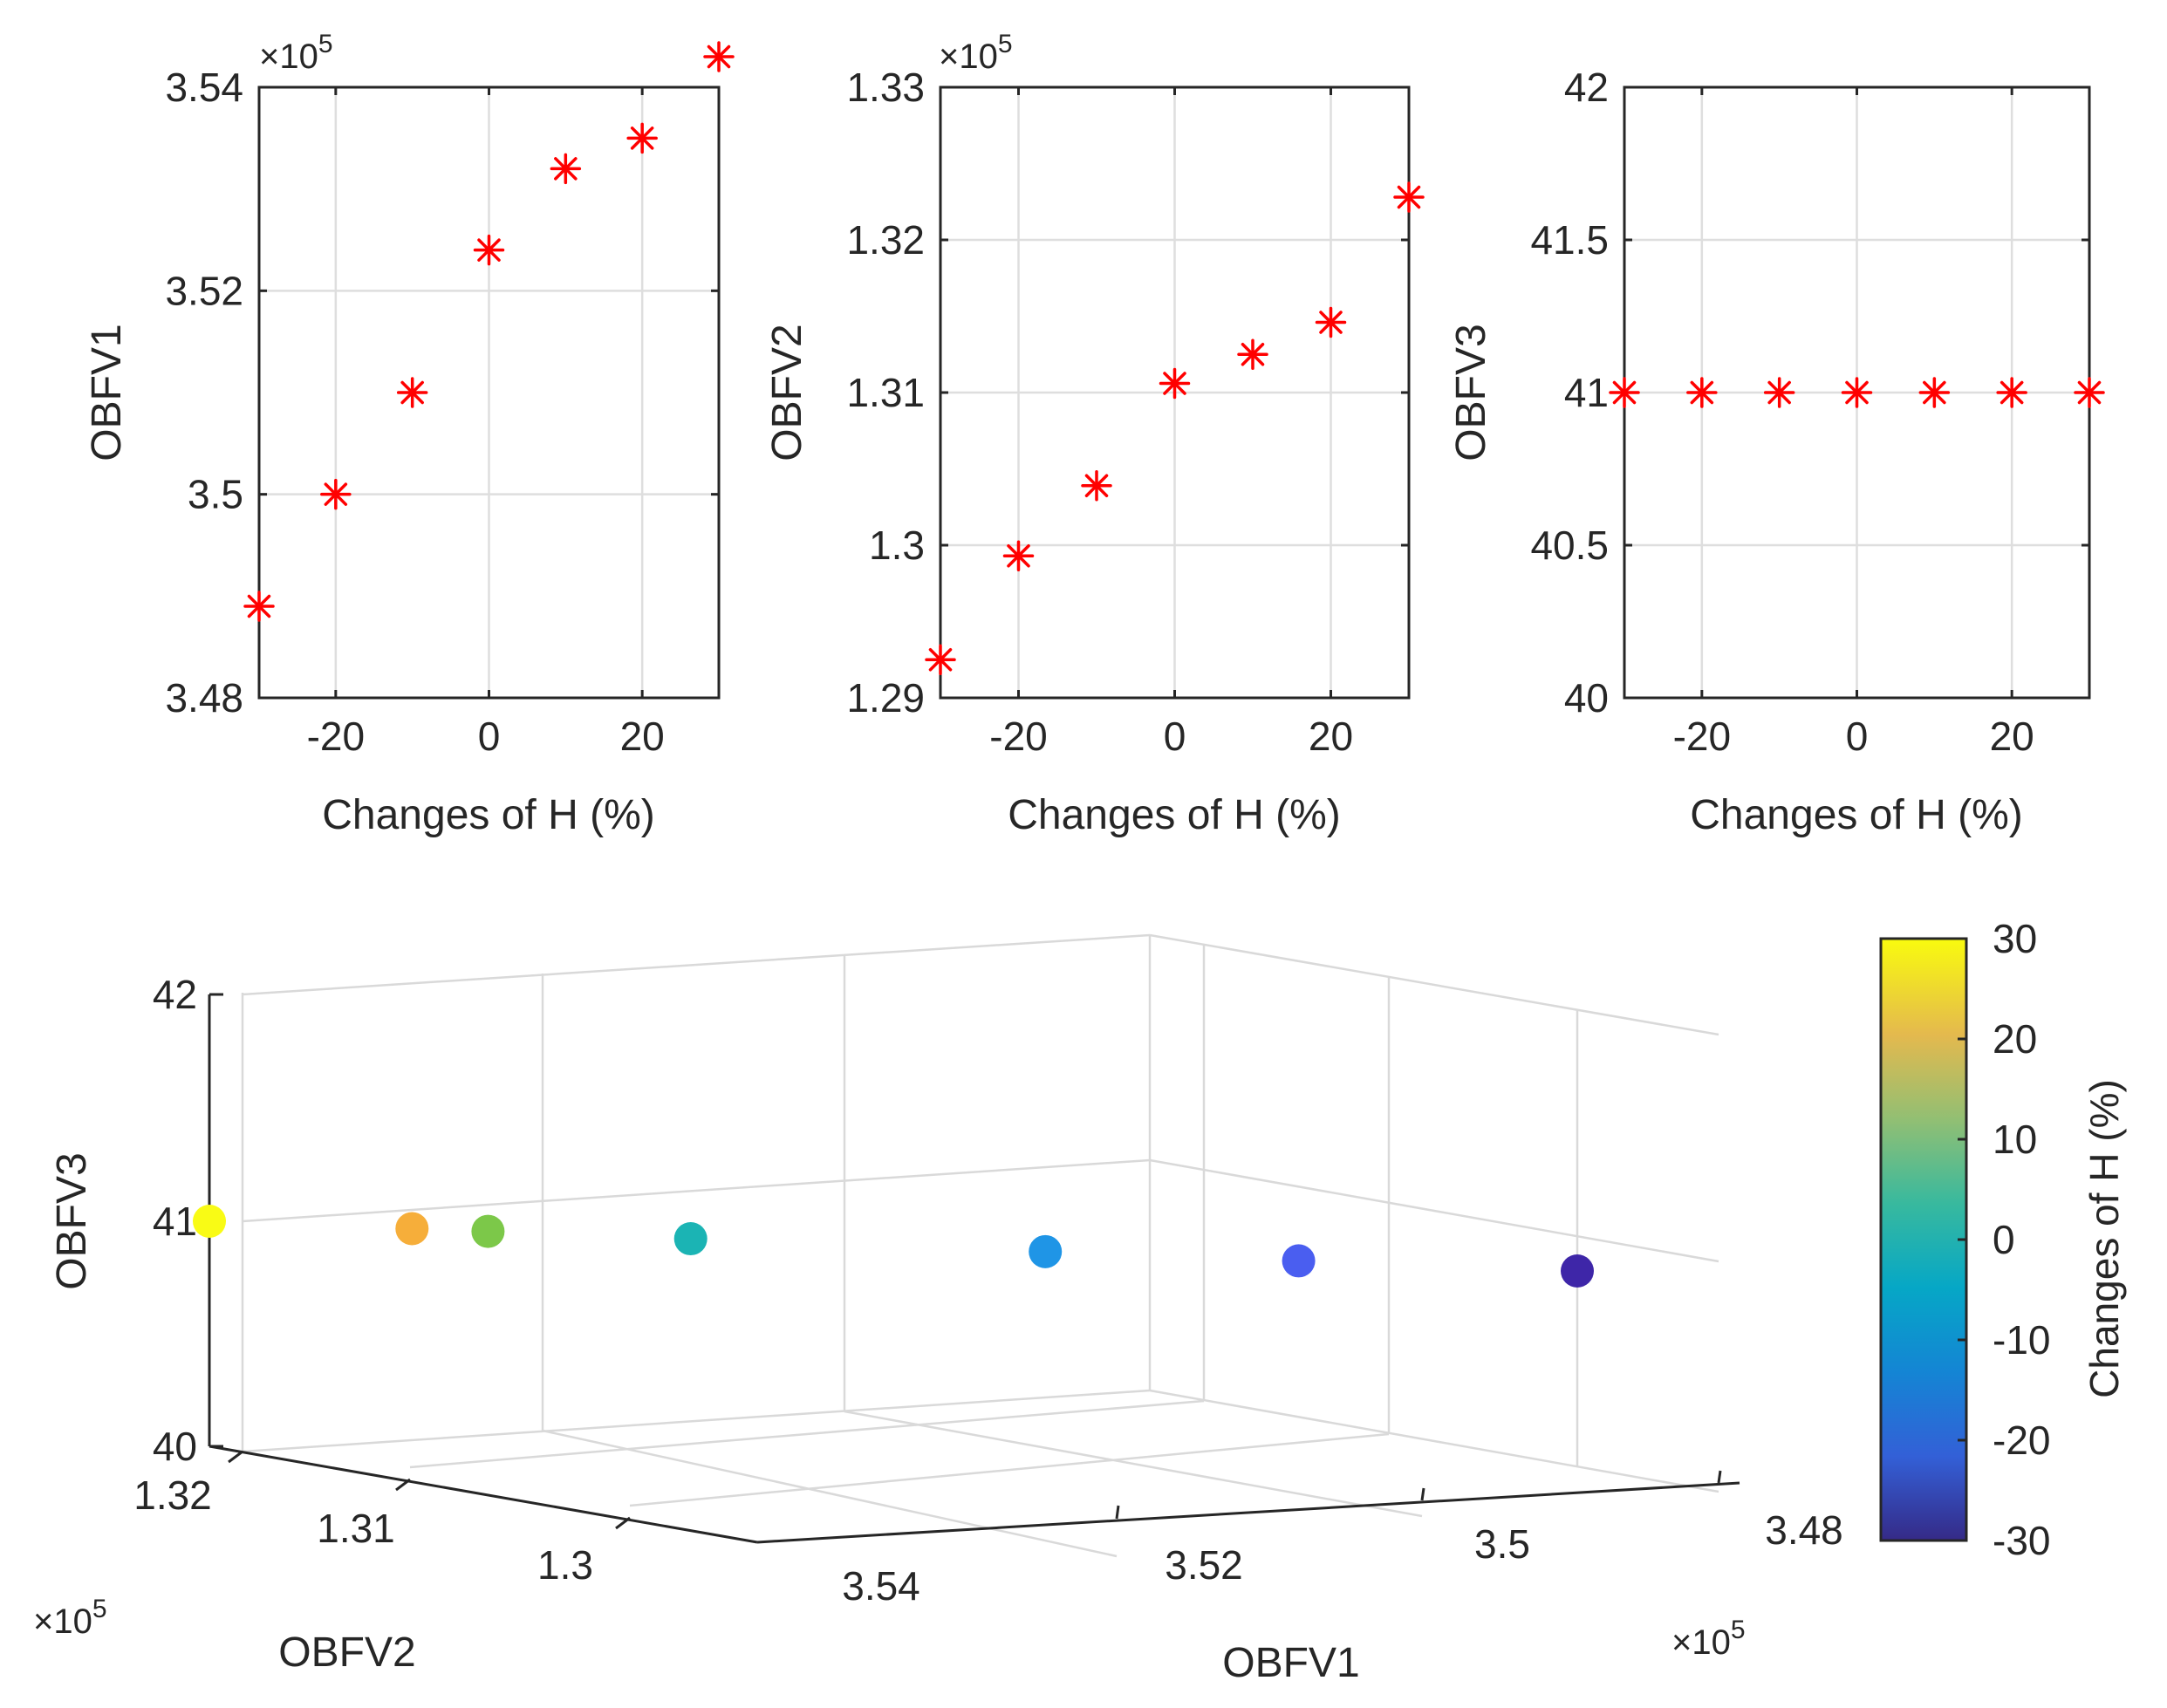 Image resolution: width=2167 pixels, height=1708 pixels. Describe the element at coordinates (1804, 1530) in the screenshot. I see `x-tick-label: 3.48` at that location.